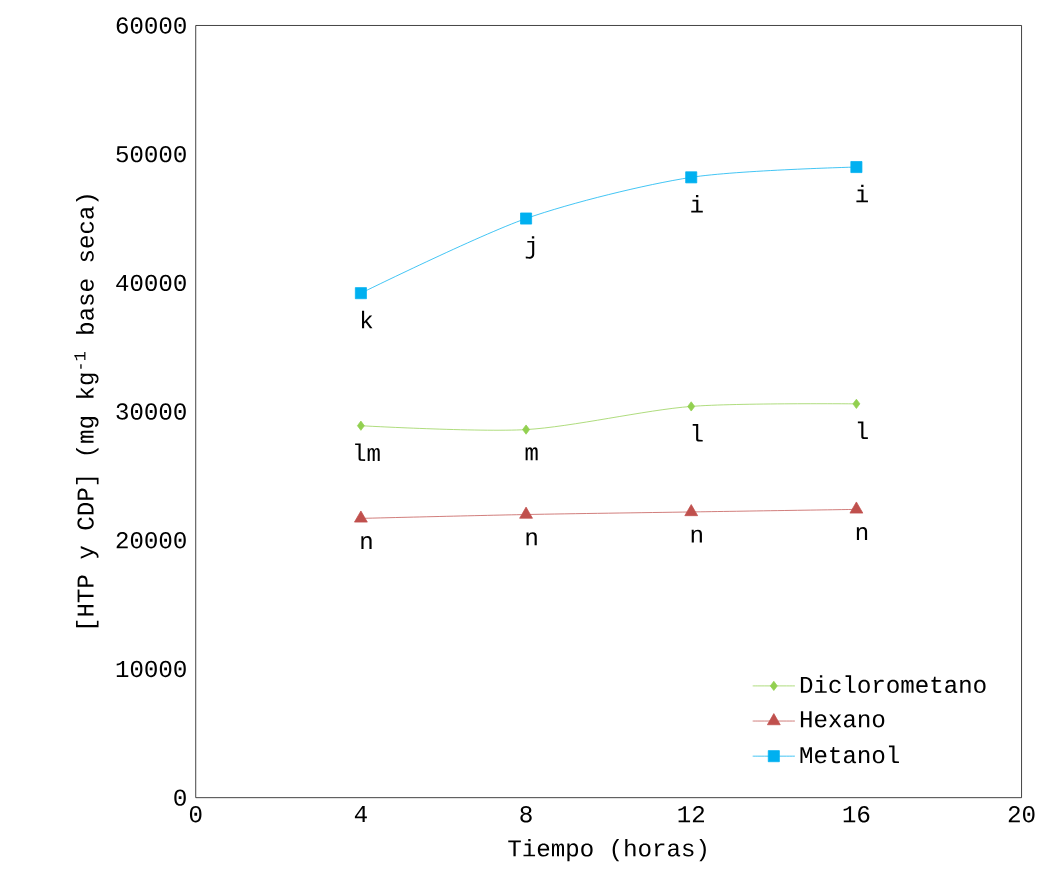  What do you see at coordinates (856, 814) in the screenshot?
I see `x-tick-label: 16` at bounding box center [856, 814].